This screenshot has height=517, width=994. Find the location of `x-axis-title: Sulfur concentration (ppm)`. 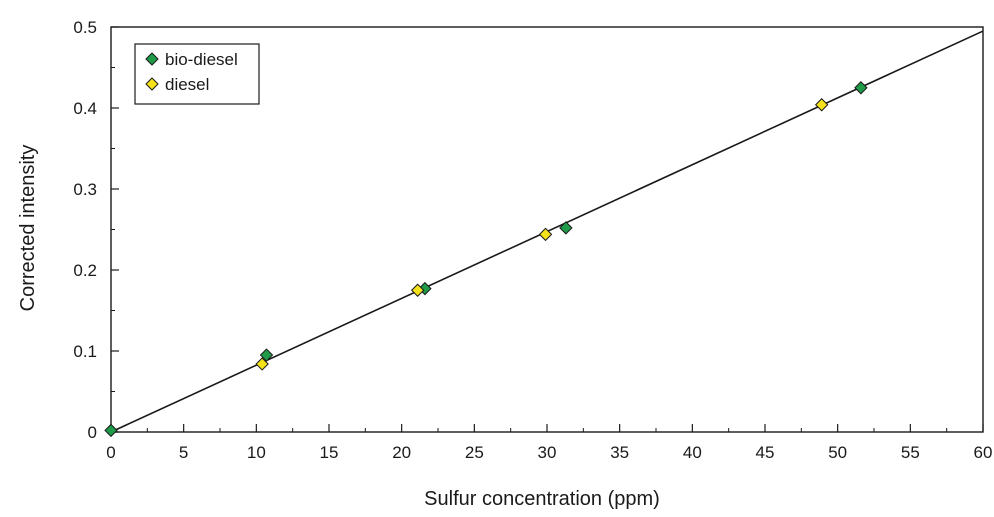

x-axis-title: Sulfur concentration (ppm) is located at coordinates (542, 499).